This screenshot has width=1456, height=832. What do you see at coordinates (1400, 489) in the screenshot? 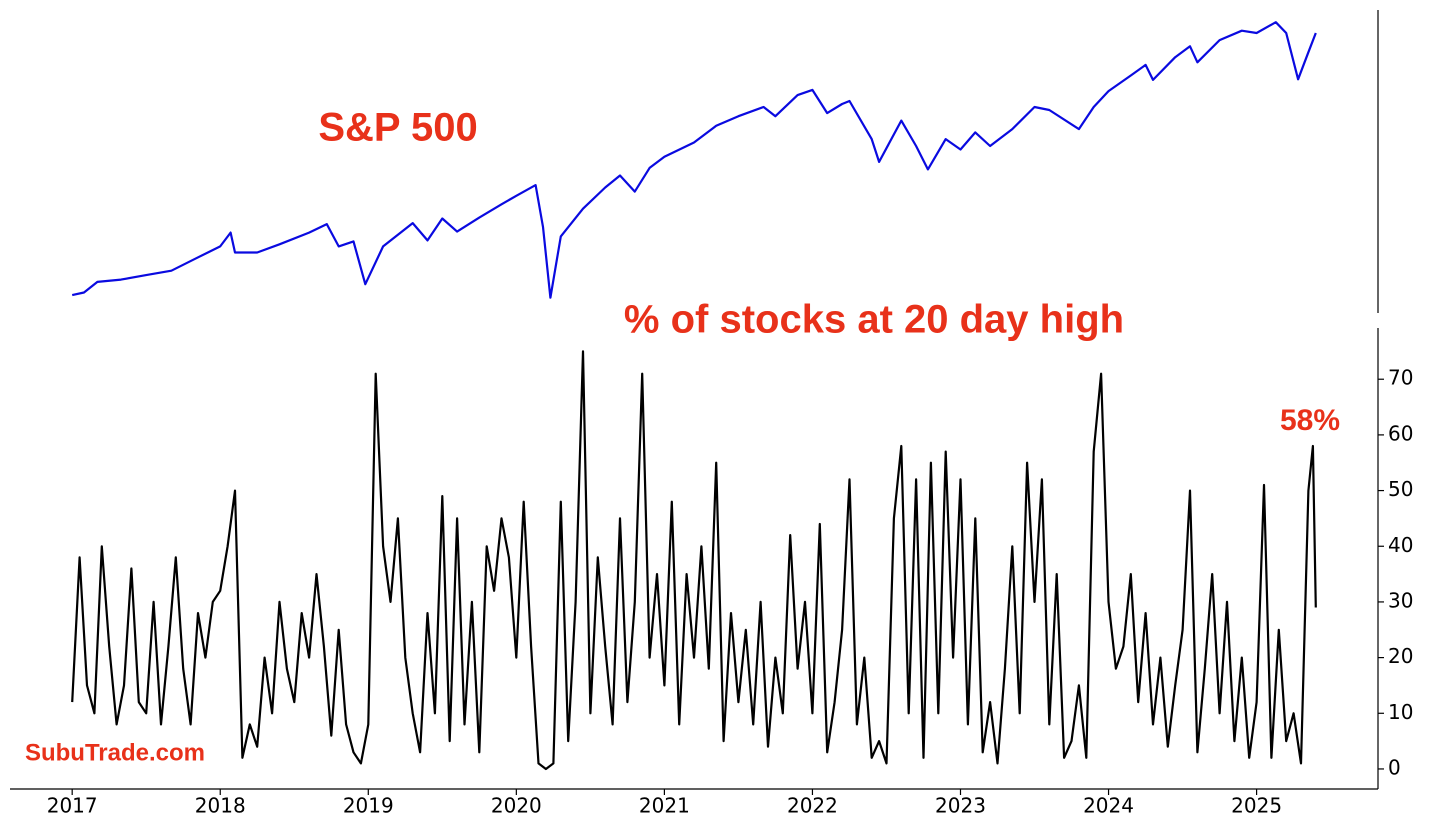
I see `y-tick-label: 50` at bounding box center [1400, 489].